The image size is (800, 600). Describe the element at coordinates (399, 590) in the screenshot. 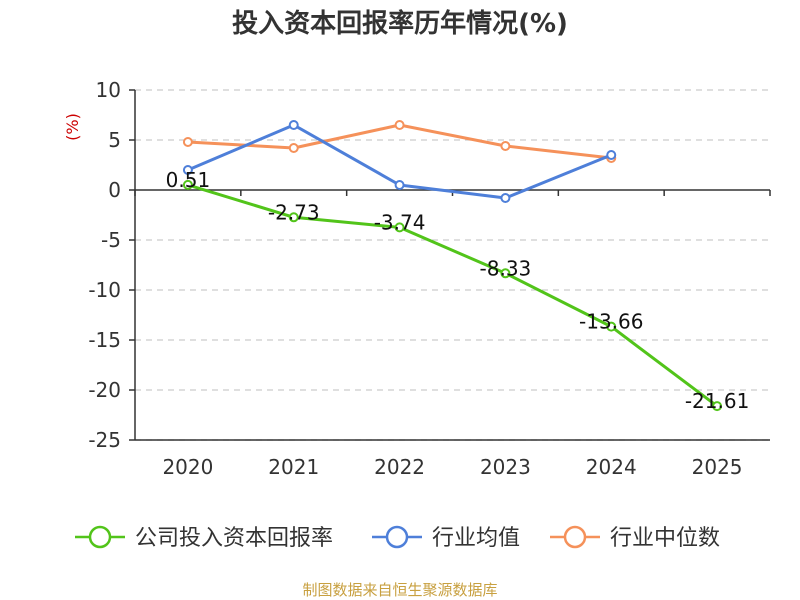

I see `source-note: 制图数据来自恒生聚源数据库` at that location.